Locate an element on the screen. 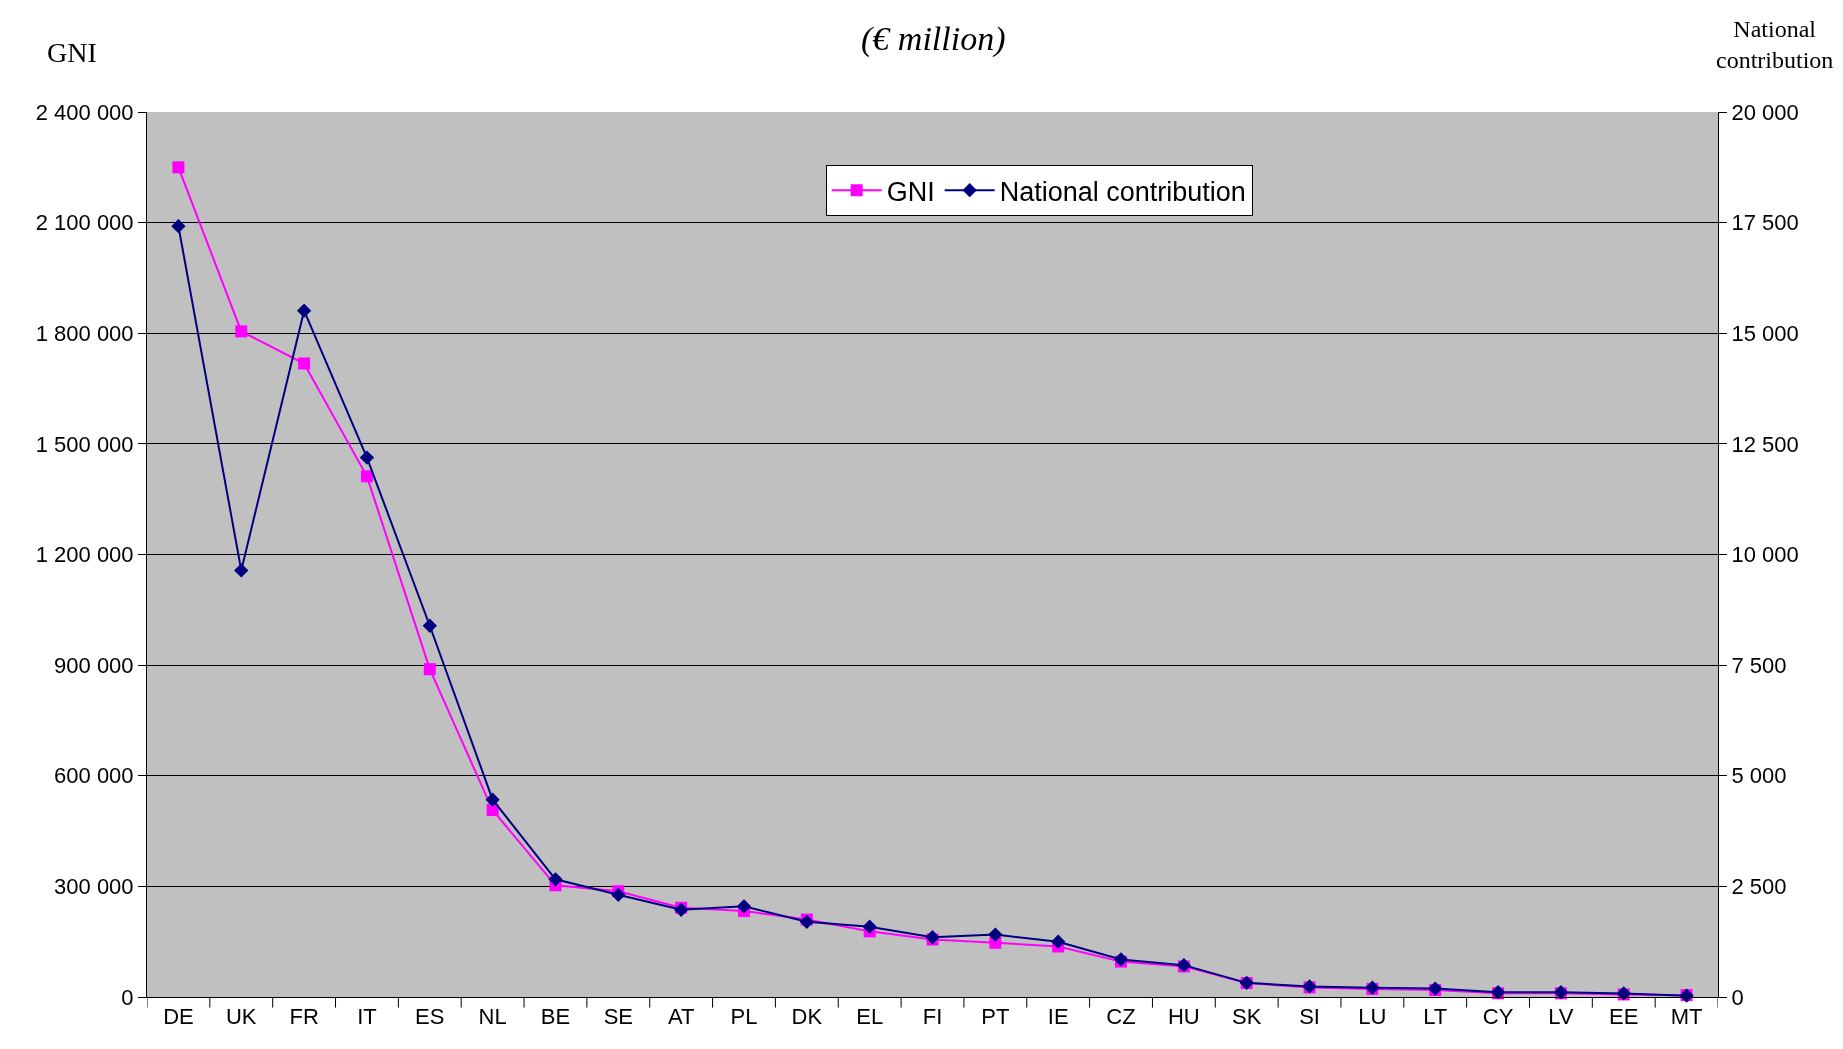 Image resolution: width=1843 pixels, height=1049 pixels. x-tick-label: DK is located at coordinates (807, 1017).